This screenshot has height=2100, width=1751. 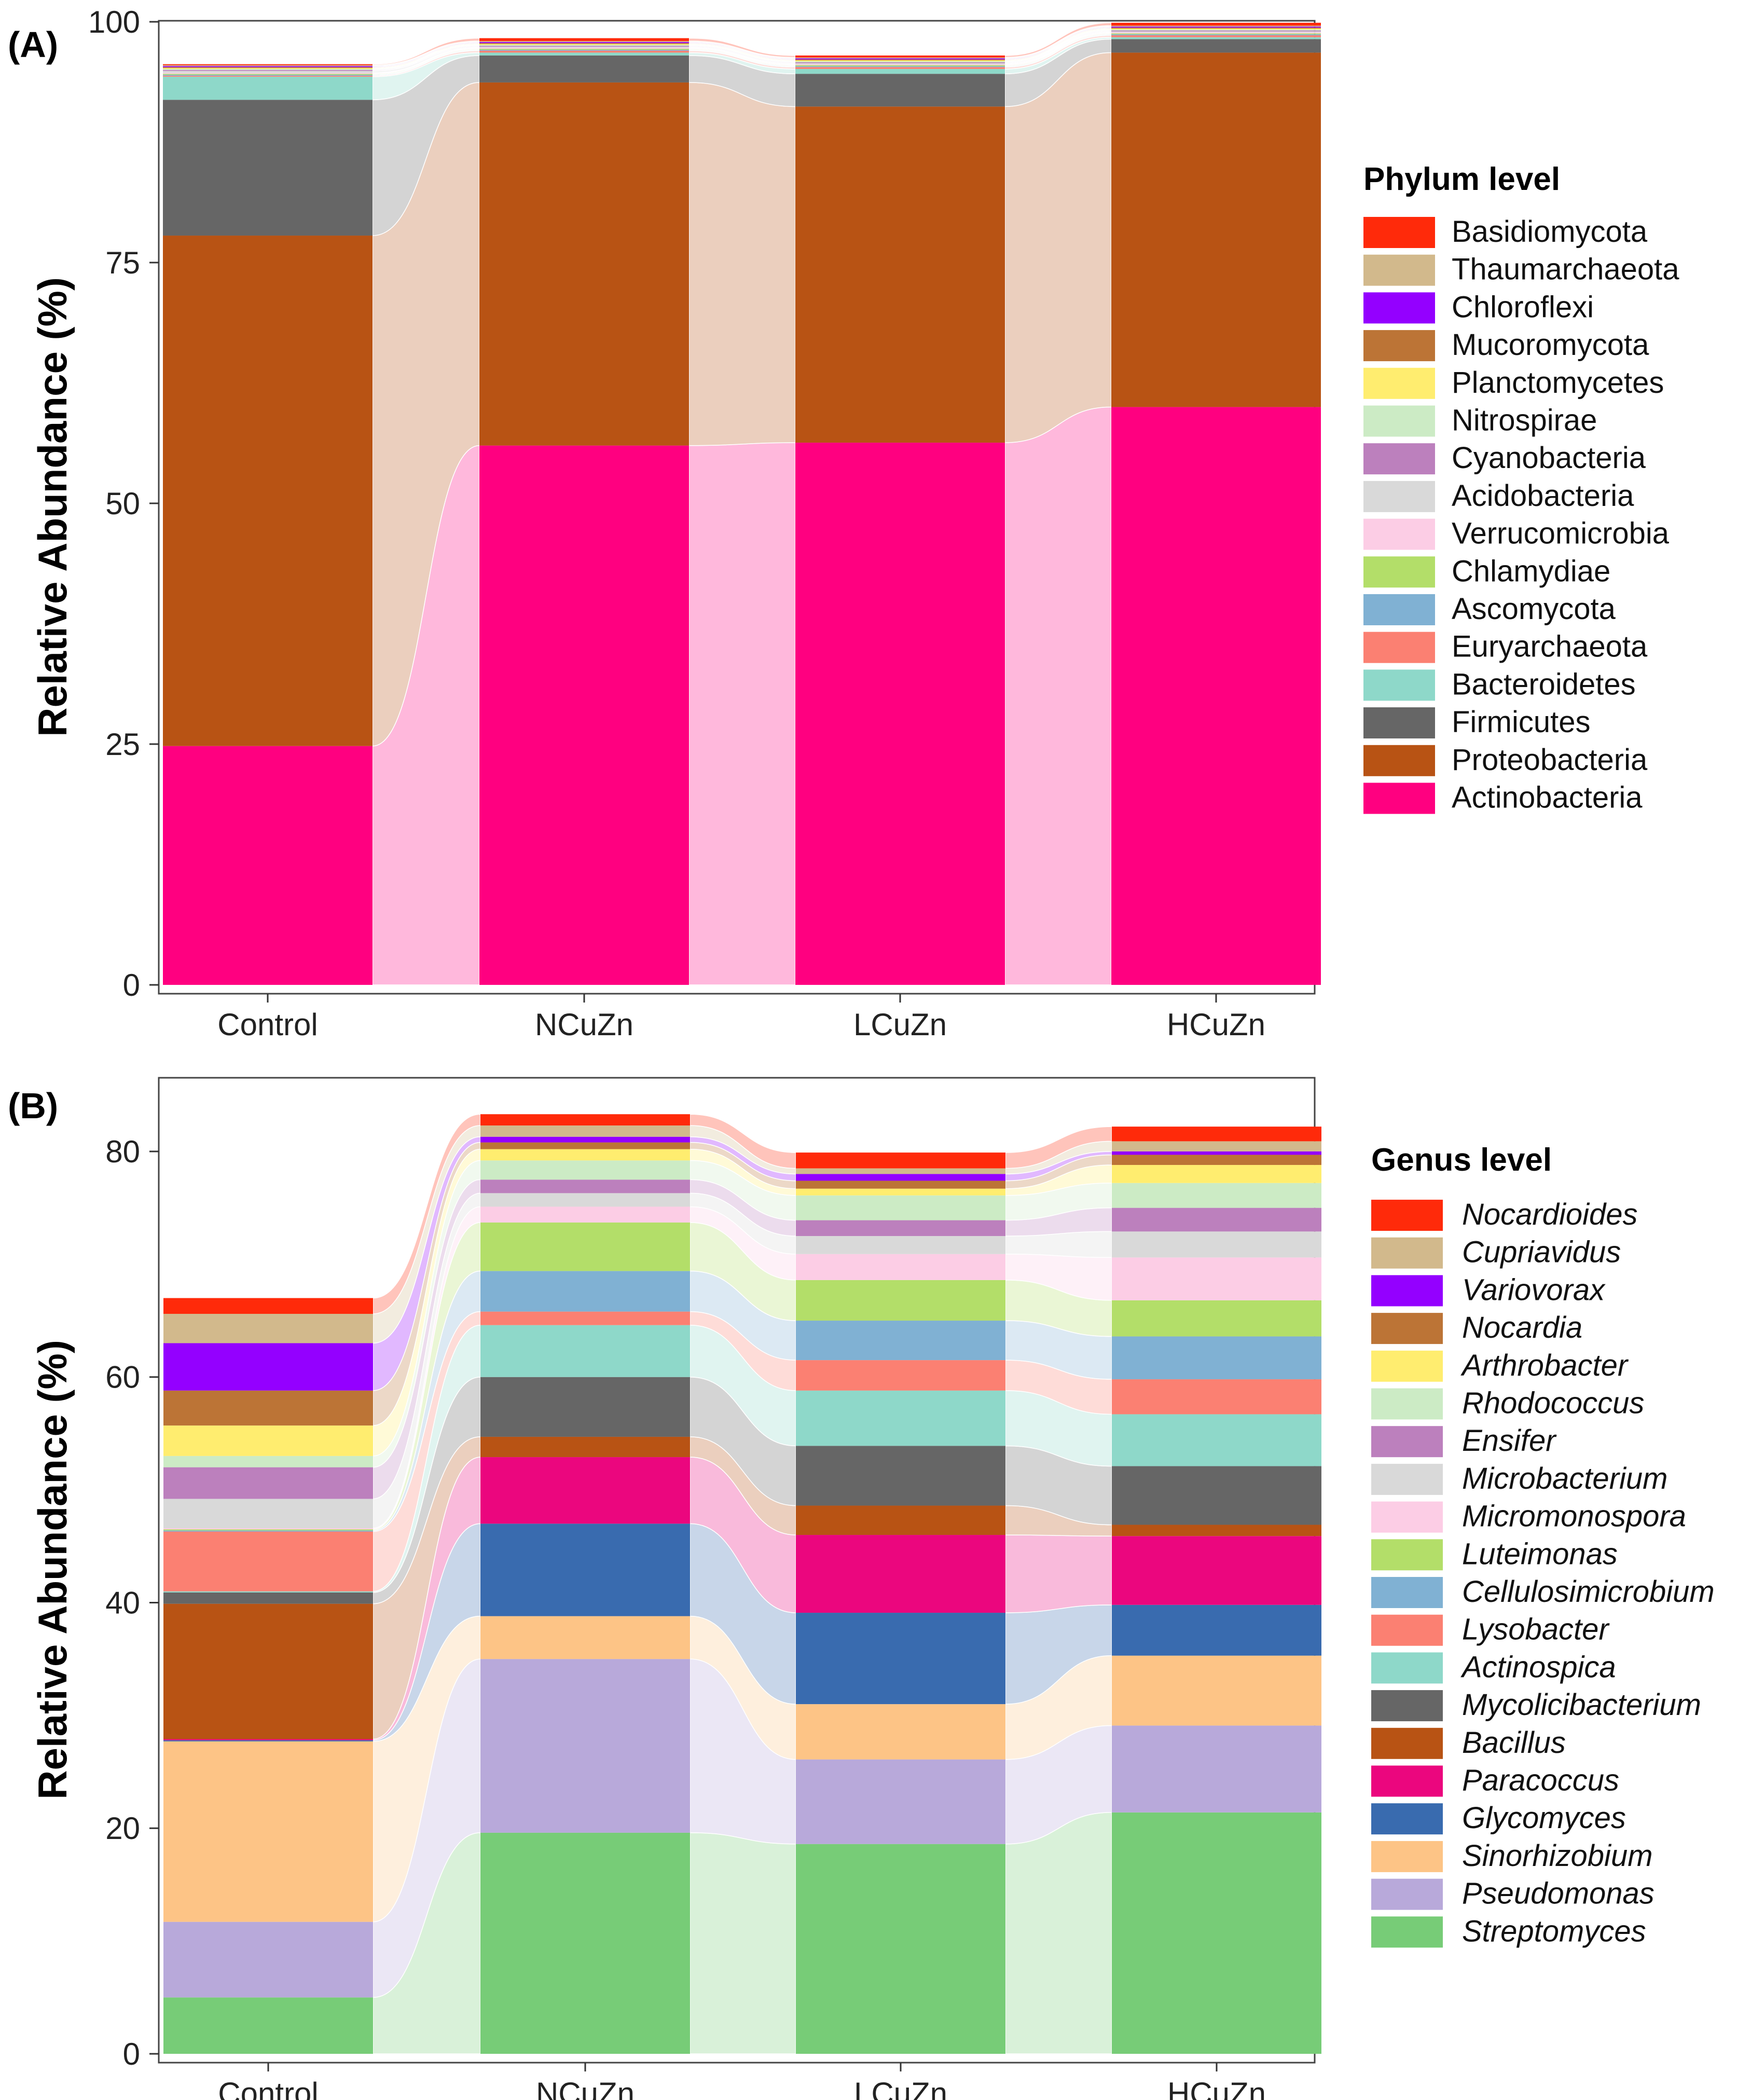 I want to click on panel-b-x-ticks: Control NCuZn LCuZn HCuZn, so click(x=742, y=2081).